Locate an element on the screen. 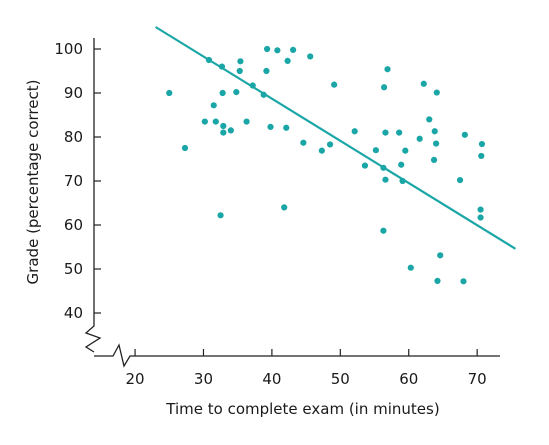 Image resolution: width=549 pixels, height=445 pixels. y-tick-label: 90 is located at coordinates (73, 93).